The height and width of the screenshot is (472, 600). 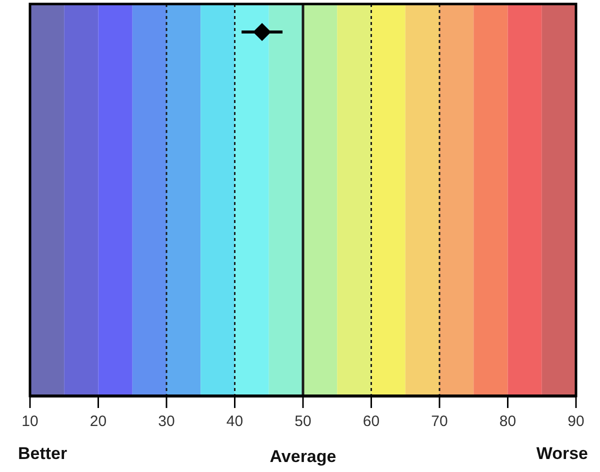 I want to click on x-tick-label: 10, so click(x=30, y=421).